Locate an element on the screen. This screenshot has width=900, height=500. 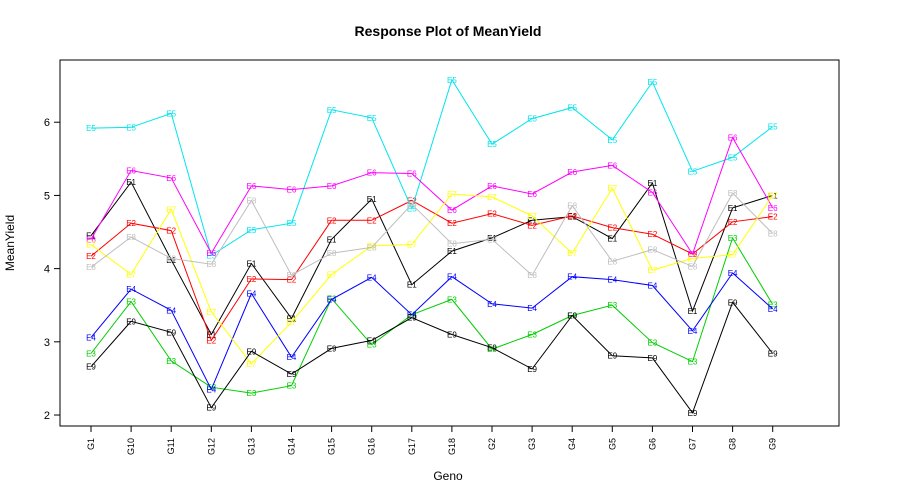
y-tick-label: 6 is located at coordinates (47, 123).